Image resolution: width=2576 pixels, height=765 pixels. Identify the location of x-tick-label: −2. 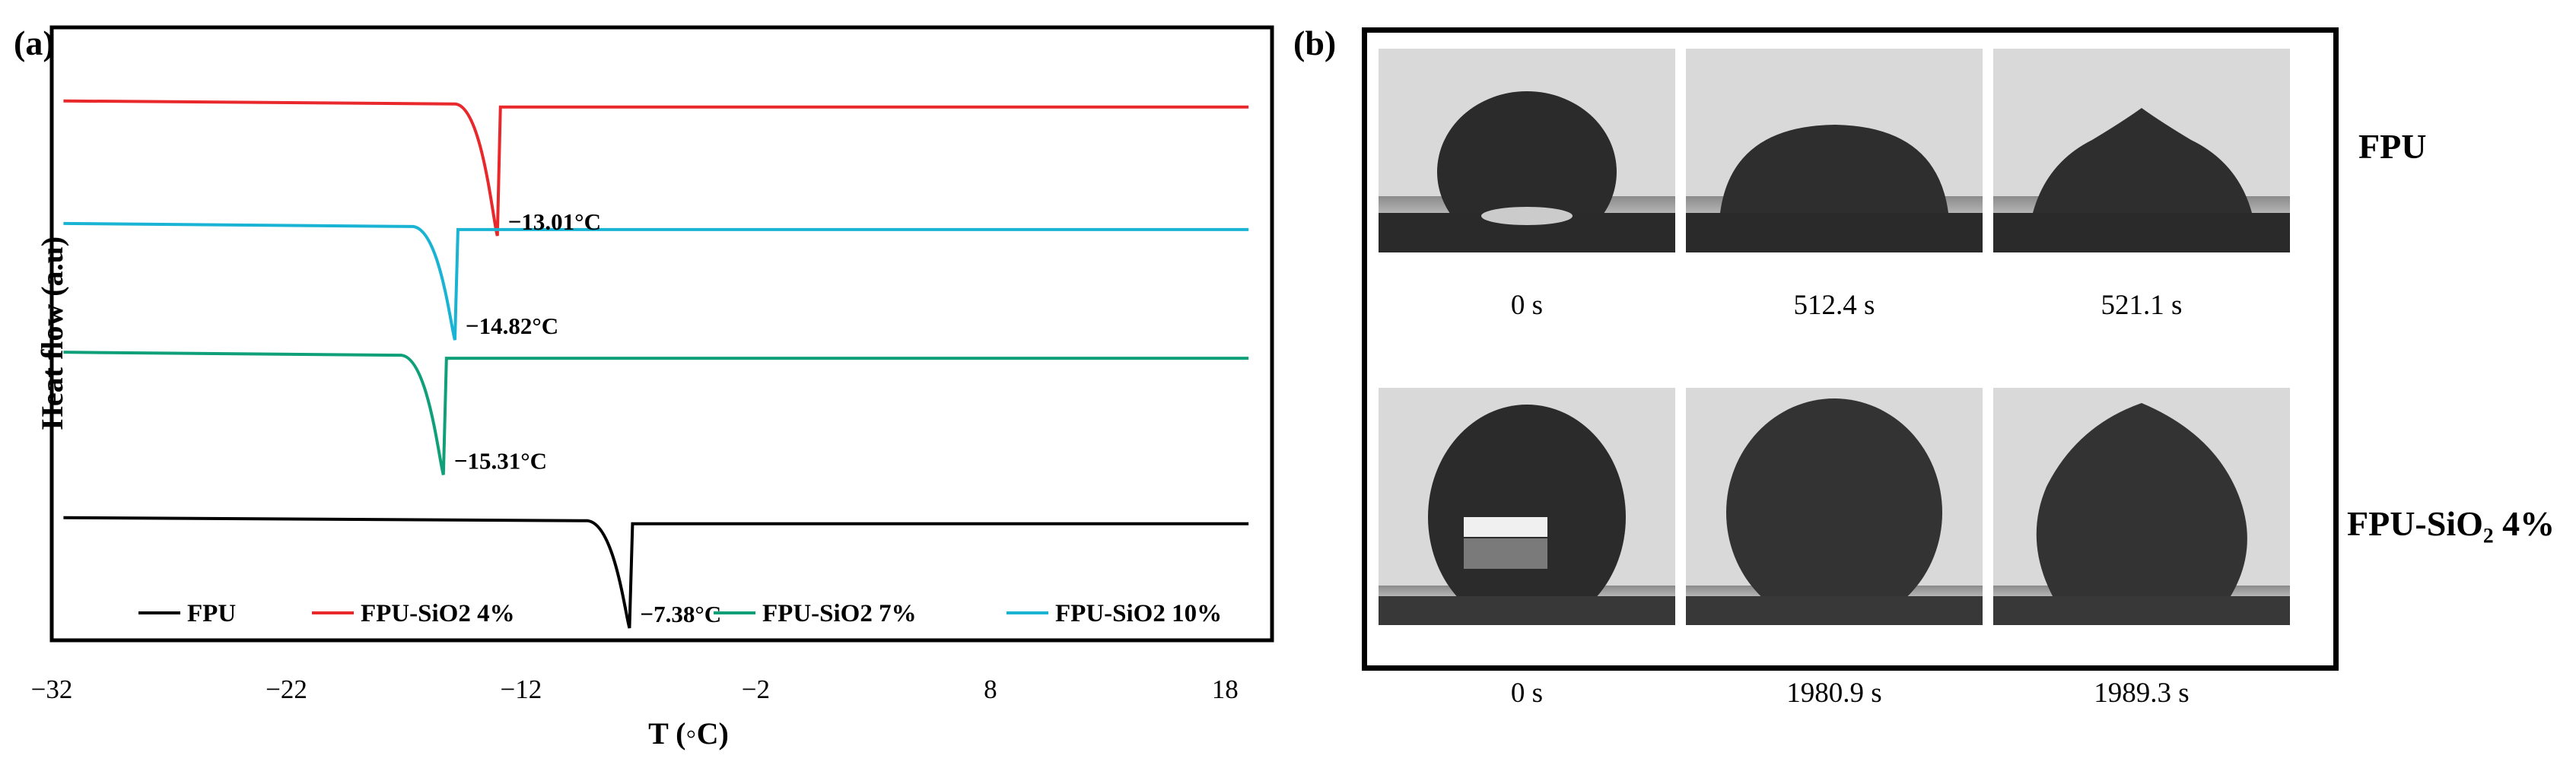
(756, 689).